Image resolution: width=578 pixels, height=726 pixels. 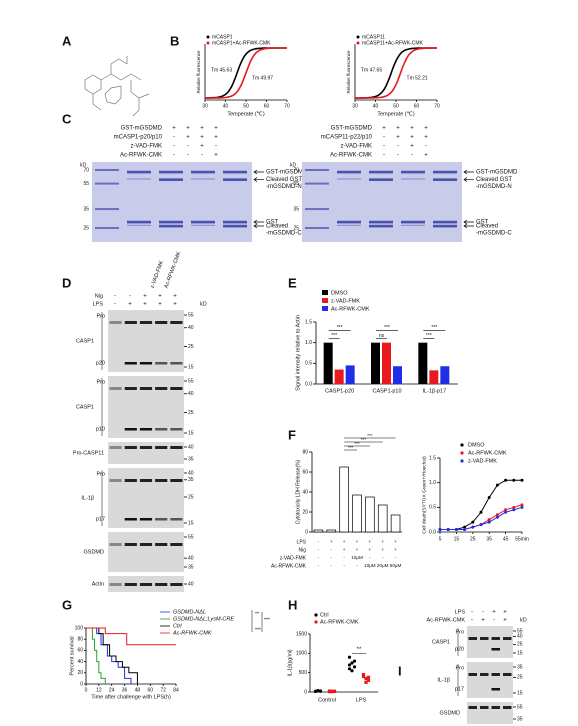 What do you see at coordinates (67, 118) in the screenshot?
I see `panel-label: C` at bounding box center [67, 118].